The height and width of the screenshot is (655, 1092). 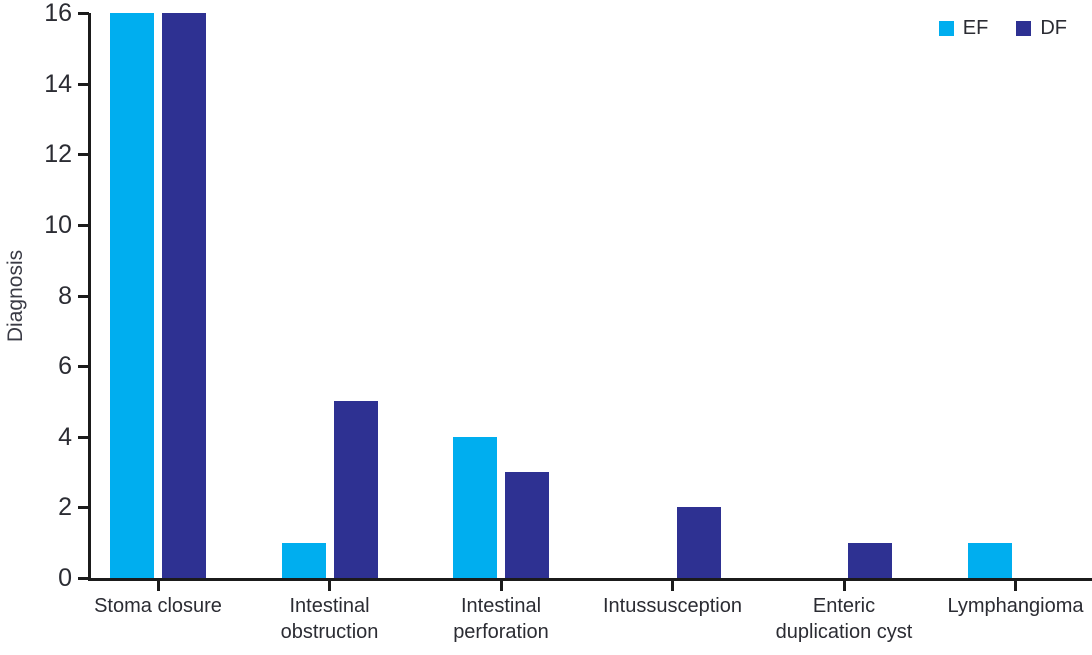 I want to click on bar-df-stoma-closure, so click(x=184, y=295).